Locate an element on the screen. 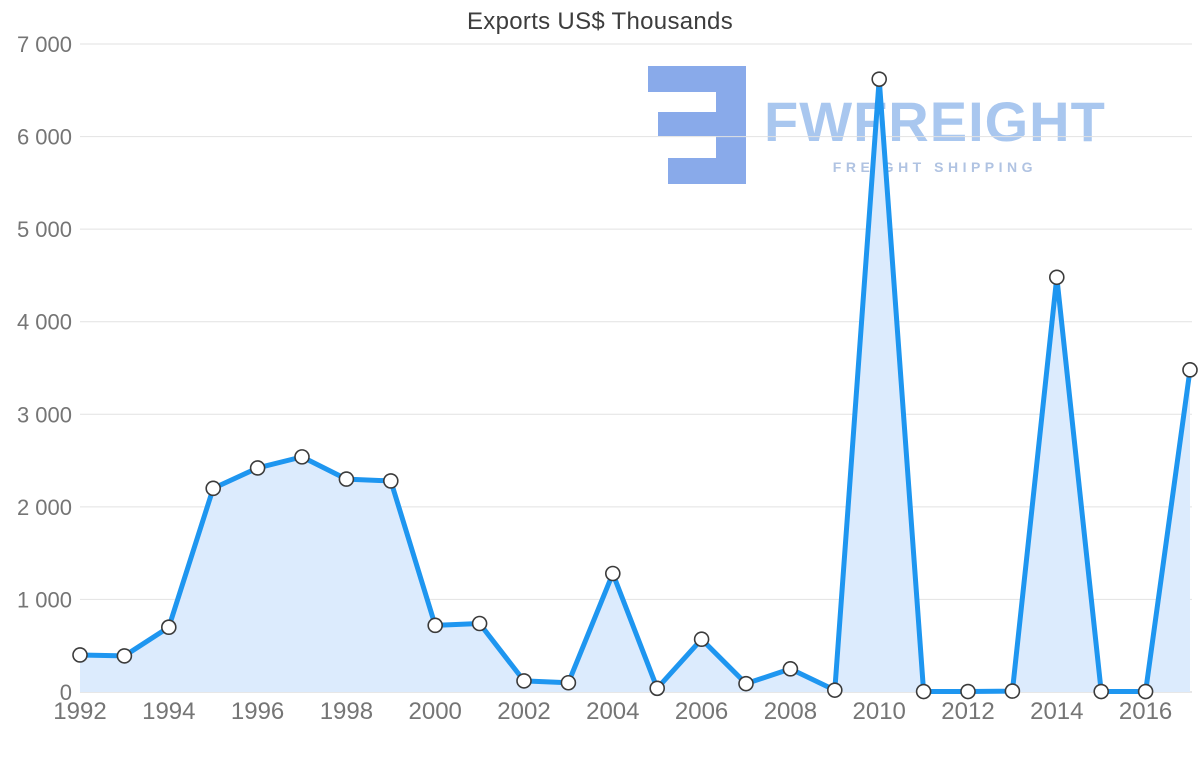  x-axis-tick-label: 1992 is located at coordinates (79, 711).